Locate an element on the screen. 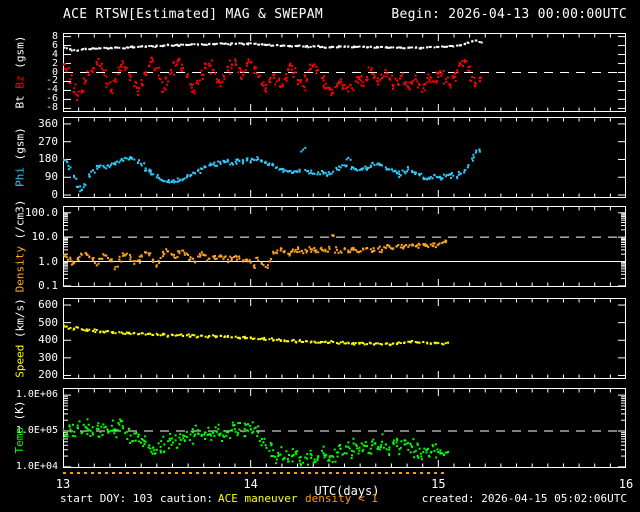  y-tick-label-phi: 360 is located at coordinates (48, 123).